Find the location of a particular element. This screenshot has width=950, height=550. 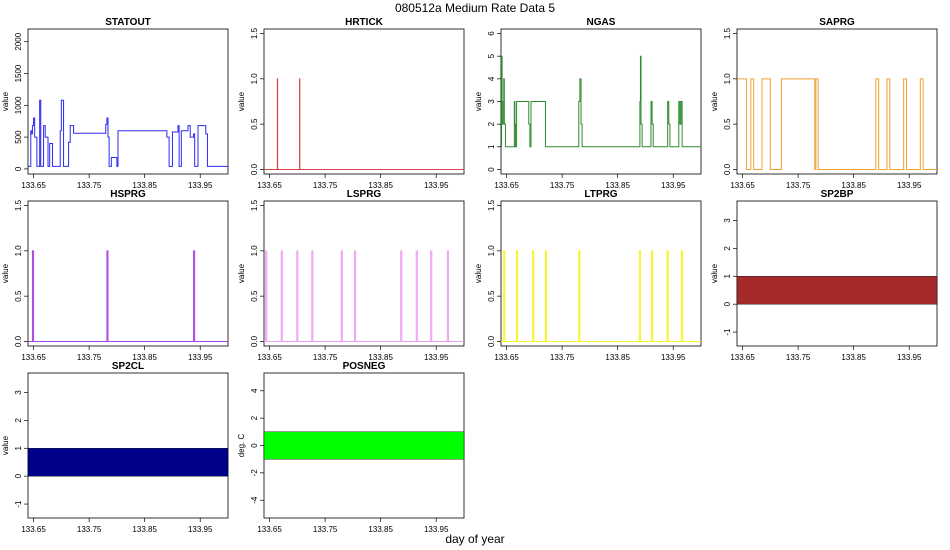

y-tick-label: 2000 is located at coordinates (18, 41).